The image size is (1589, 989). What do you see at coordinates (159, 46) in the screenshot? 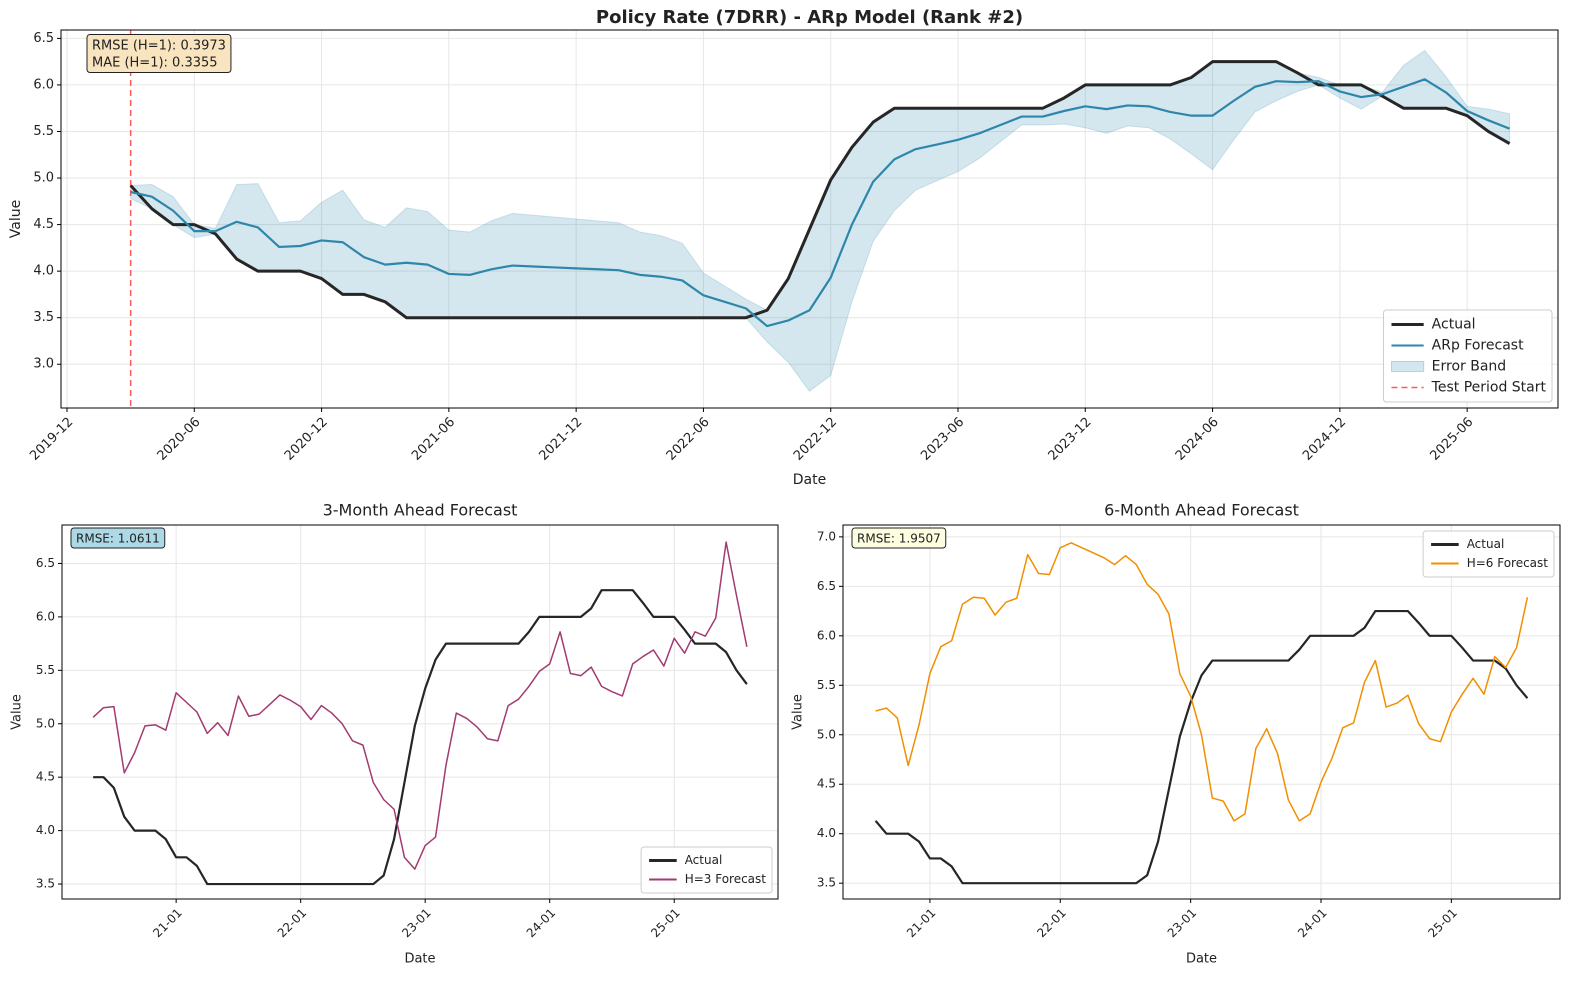
I see `annotation-text: RMSE (H=1): 0.3973` at bounding box center [159, 46].